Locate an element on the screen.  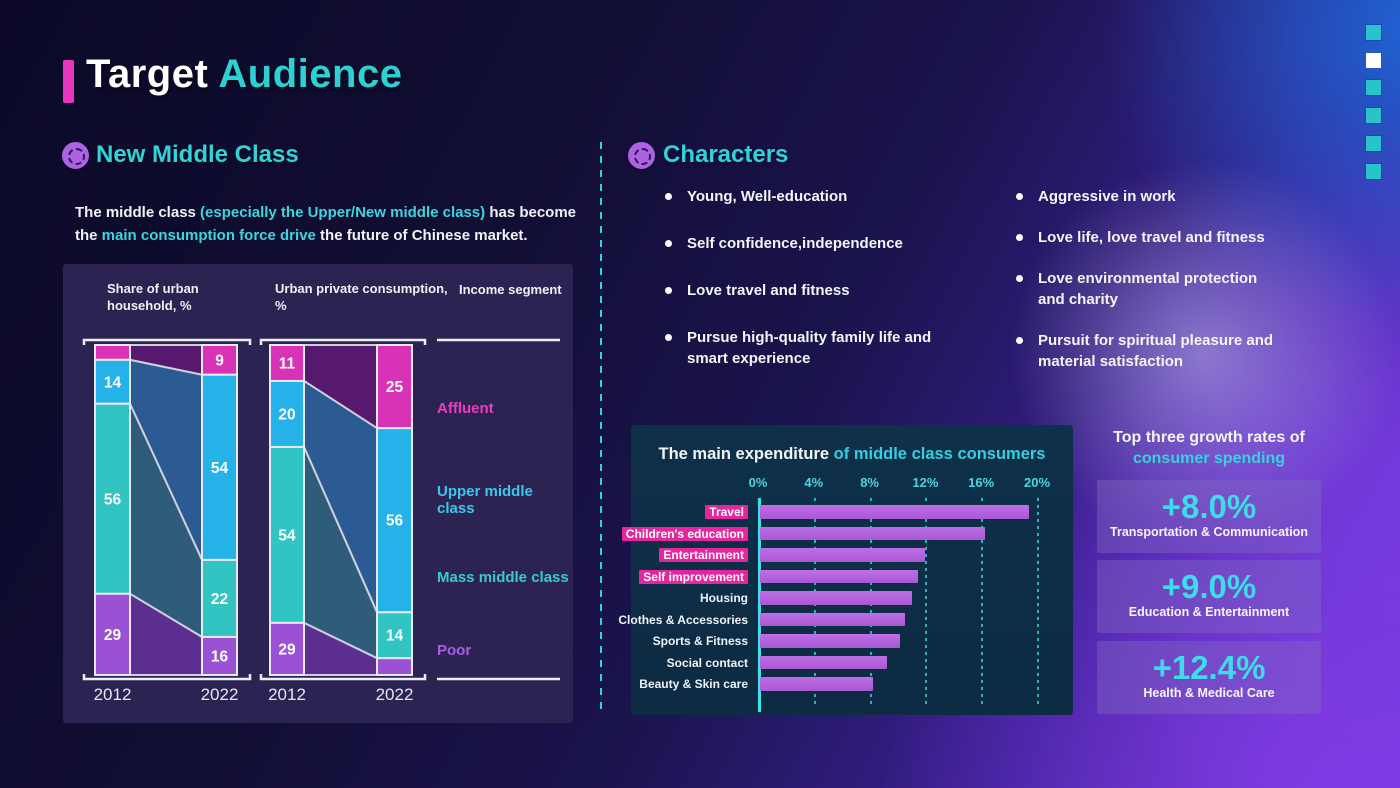
growth-card-health: +12.4% Health & Medical Care is located at coordinates (1209, 677).